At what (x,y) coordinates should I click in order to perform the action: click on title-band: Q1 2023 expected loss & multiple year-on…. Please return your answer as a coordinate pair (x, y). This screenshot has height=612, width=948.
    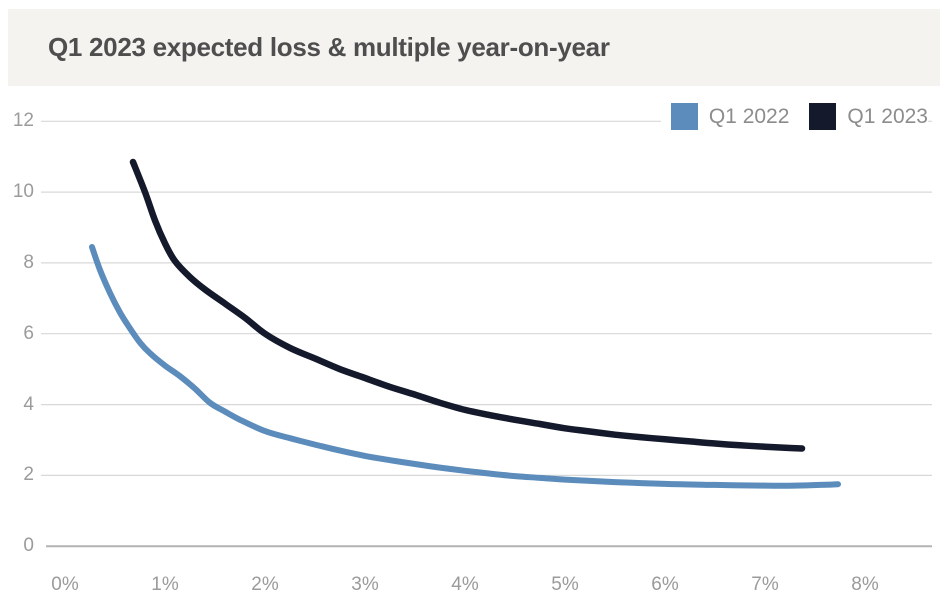
    Looking at the image, I should click on (474, 47).